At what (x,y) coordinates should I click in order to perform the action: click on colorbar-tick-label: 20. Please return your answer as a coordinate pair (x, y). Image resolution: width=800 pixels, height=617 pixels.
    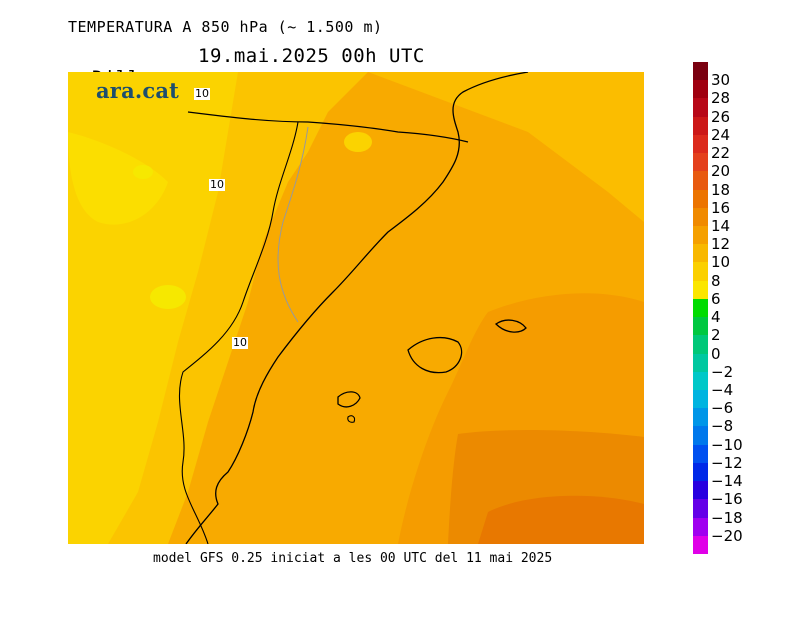
    Looking at the image, I should click on (721, 171).